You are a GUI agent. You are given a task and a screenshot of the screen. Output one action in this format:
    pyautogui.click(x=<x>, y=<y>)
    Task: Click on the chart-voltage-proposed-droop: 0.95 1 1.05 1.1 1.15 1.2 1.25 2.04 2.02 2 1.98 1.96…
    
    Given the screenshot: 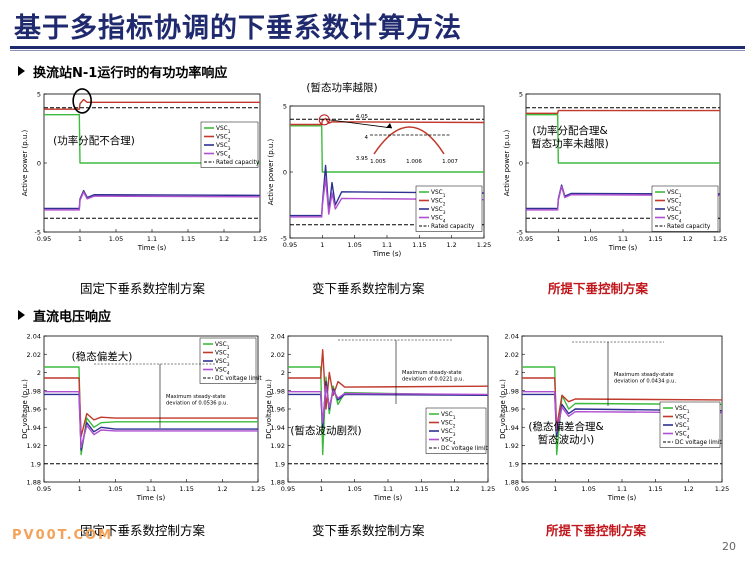 What is the action you would take?
    pyautogui.click(x=614, y=418)
    